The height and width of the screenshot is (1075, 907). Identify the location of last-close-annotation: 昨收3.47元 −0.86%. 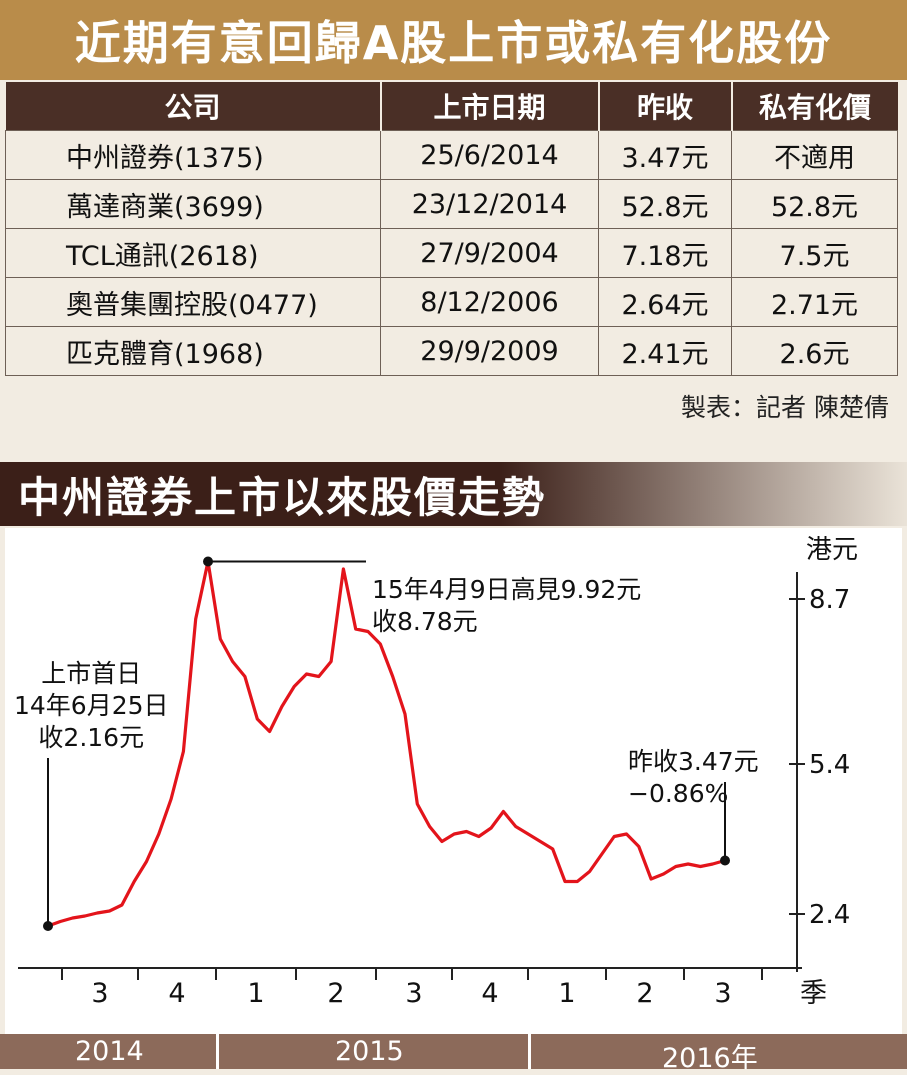
(693, 778).